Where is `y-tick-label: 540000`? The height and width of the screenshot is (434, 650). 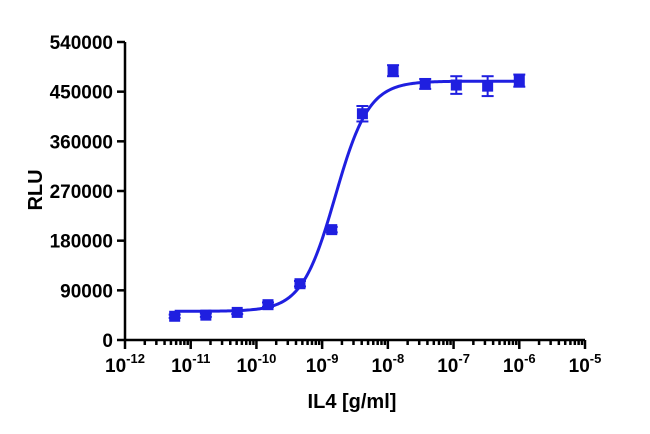 y-tick-label: 540000 is located at coordinates (81, 43).